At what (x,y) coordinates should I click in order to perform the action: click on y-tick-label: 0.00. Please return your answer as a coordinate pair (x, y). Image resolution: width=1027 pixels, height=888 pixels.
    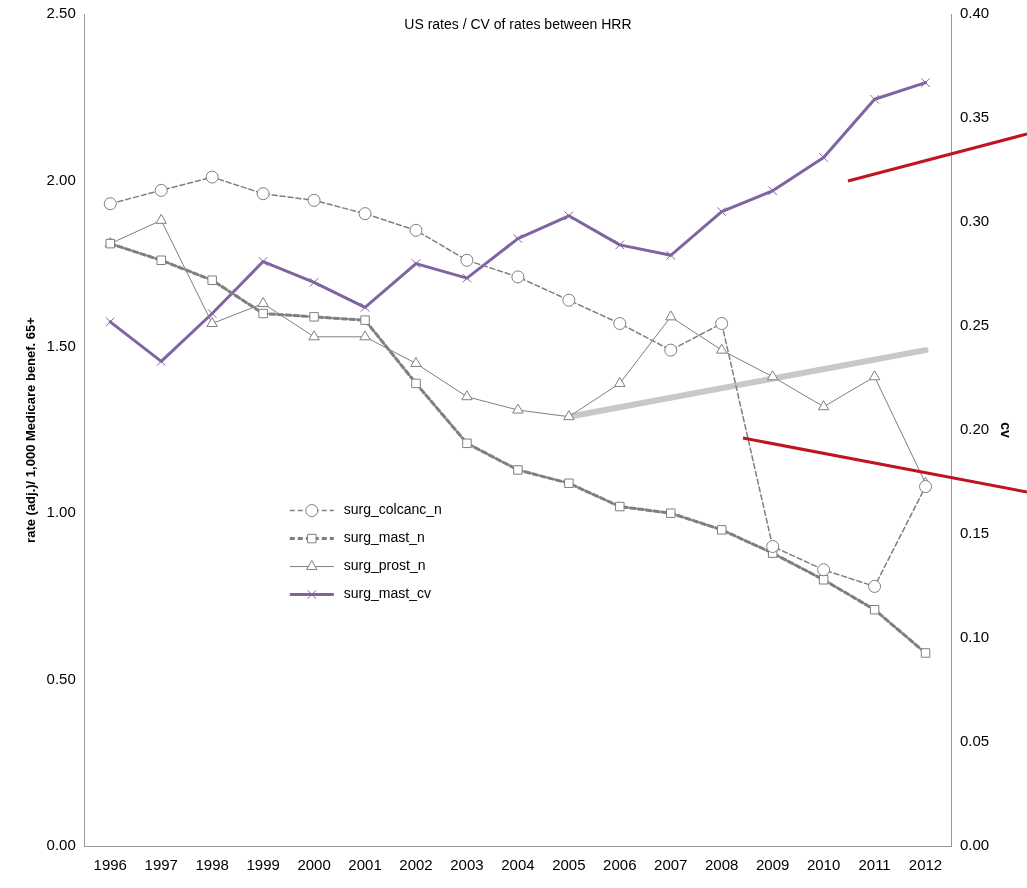
    Looking at the image, I should click on (61, 845).